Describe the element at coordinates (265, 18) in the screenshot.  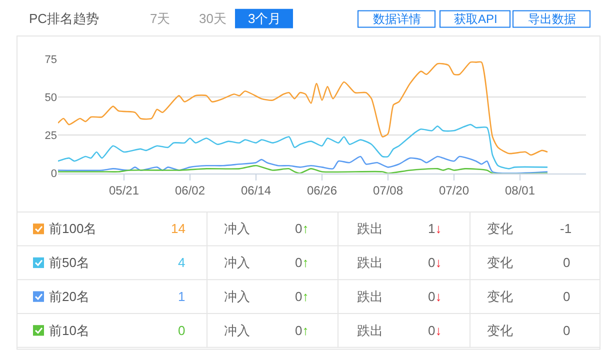
I see `text: 3个月` at that location.